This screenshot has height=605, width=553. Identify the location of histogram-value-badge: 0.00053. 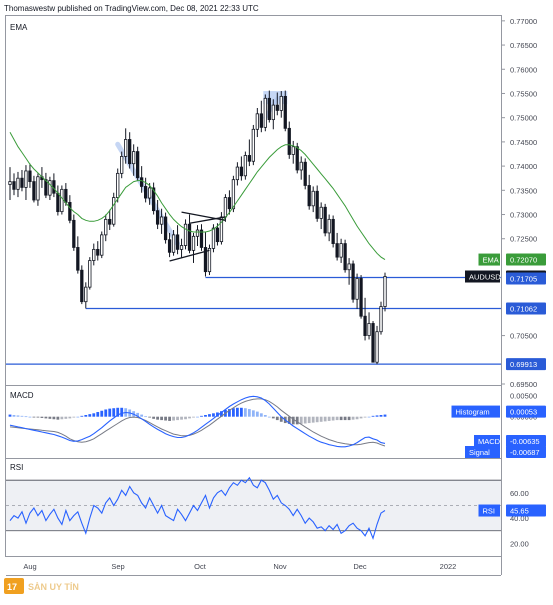
(526, 411).